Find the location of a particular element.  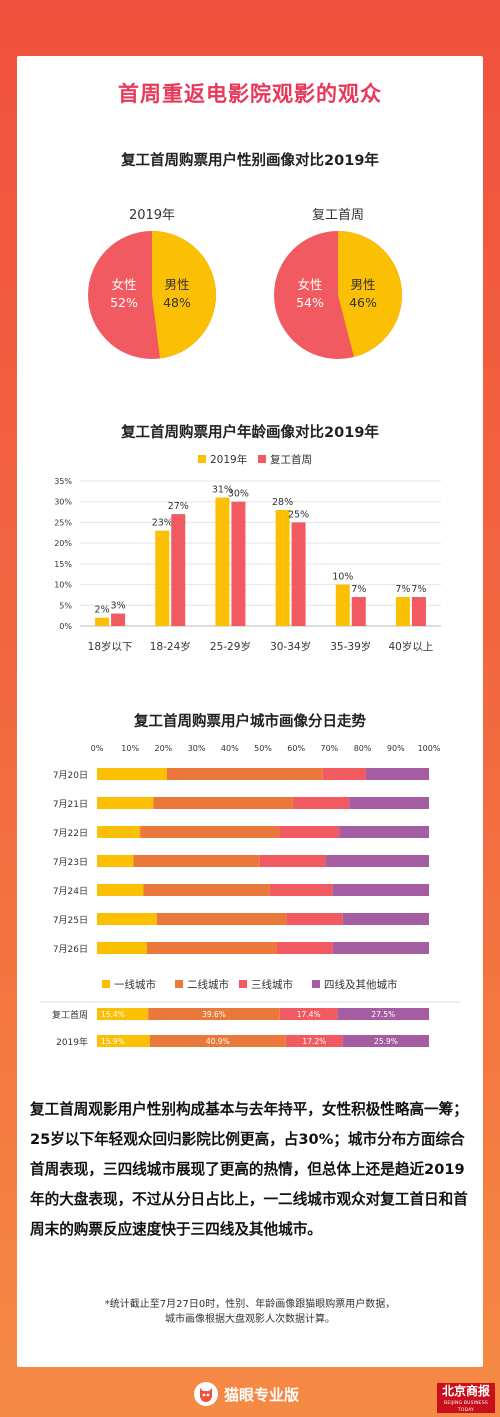

x-tick-label: 30-34岁 is located at coordinates (290, 646).